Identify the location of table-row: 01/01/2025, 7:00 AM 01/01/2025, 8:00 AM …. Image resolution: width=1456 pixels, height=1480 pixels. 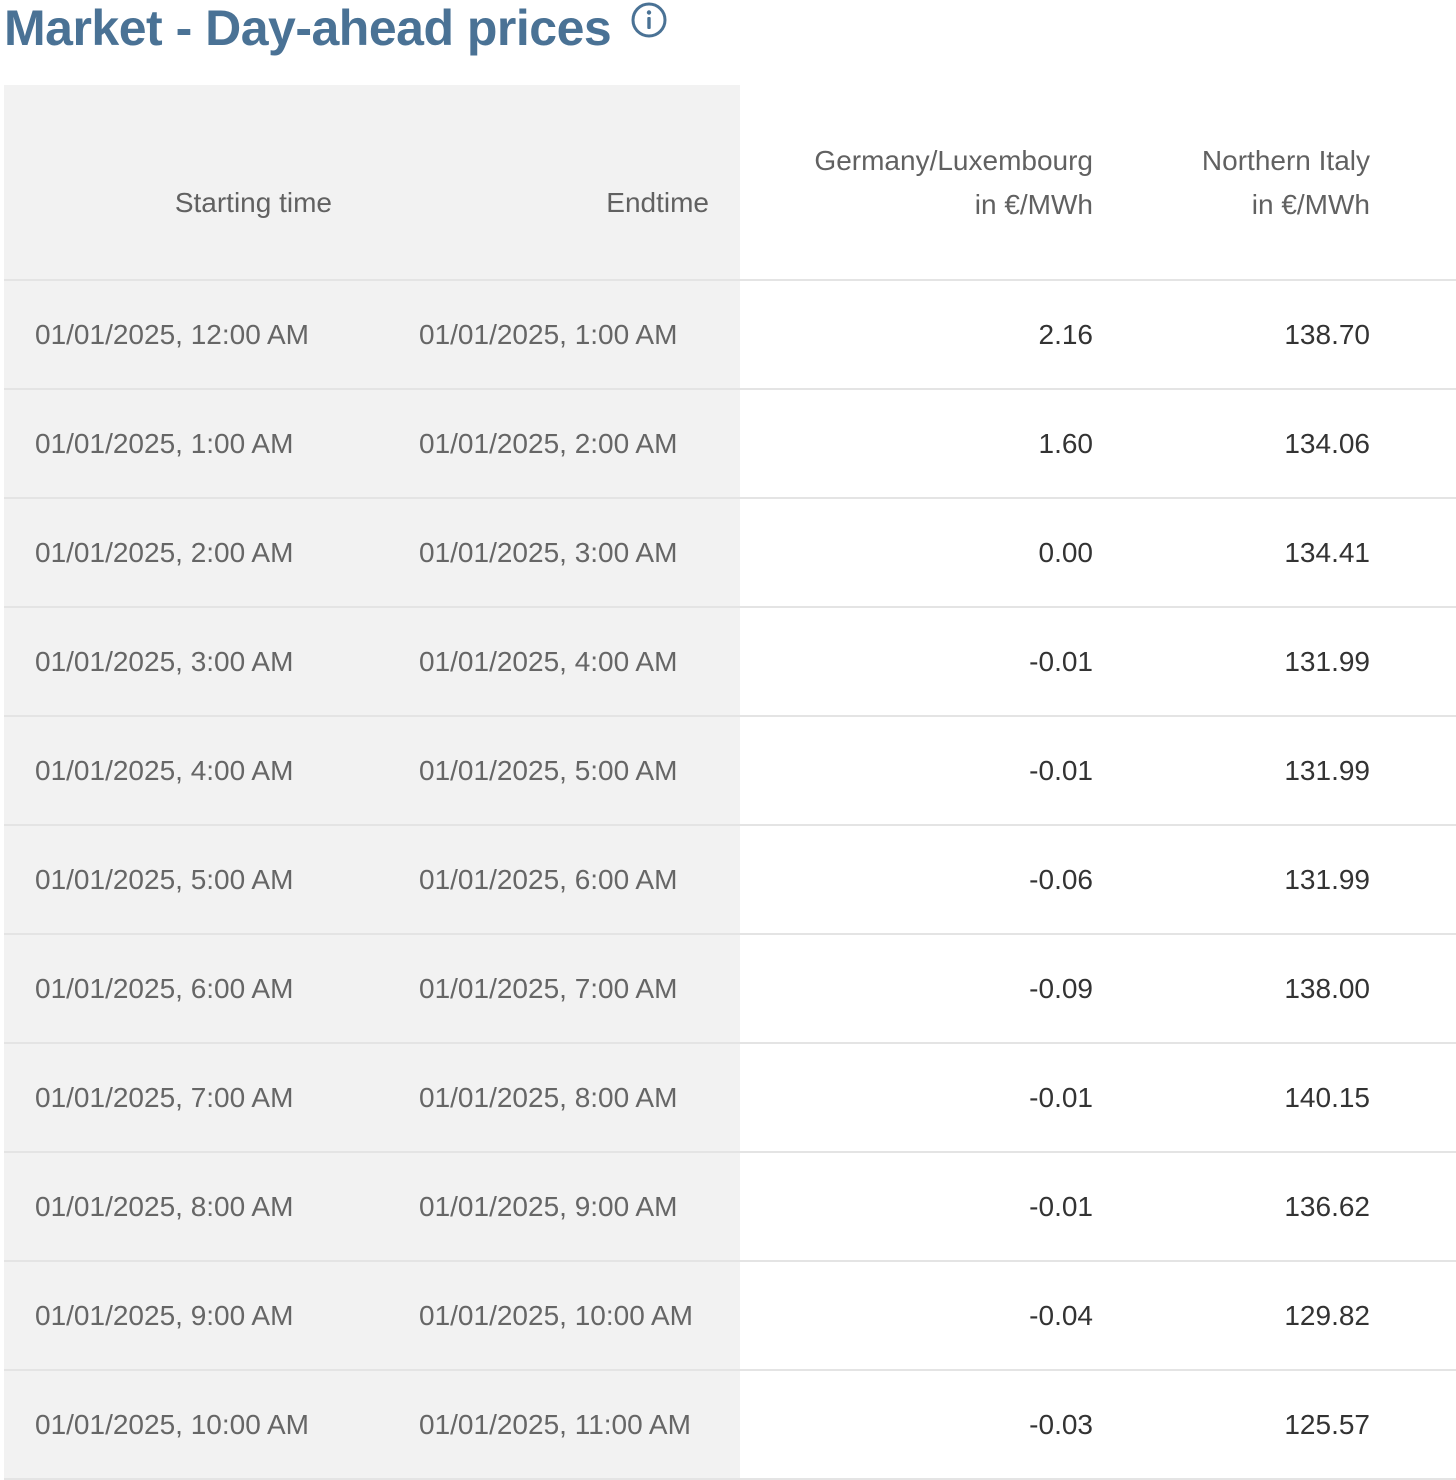
(730, 1098).